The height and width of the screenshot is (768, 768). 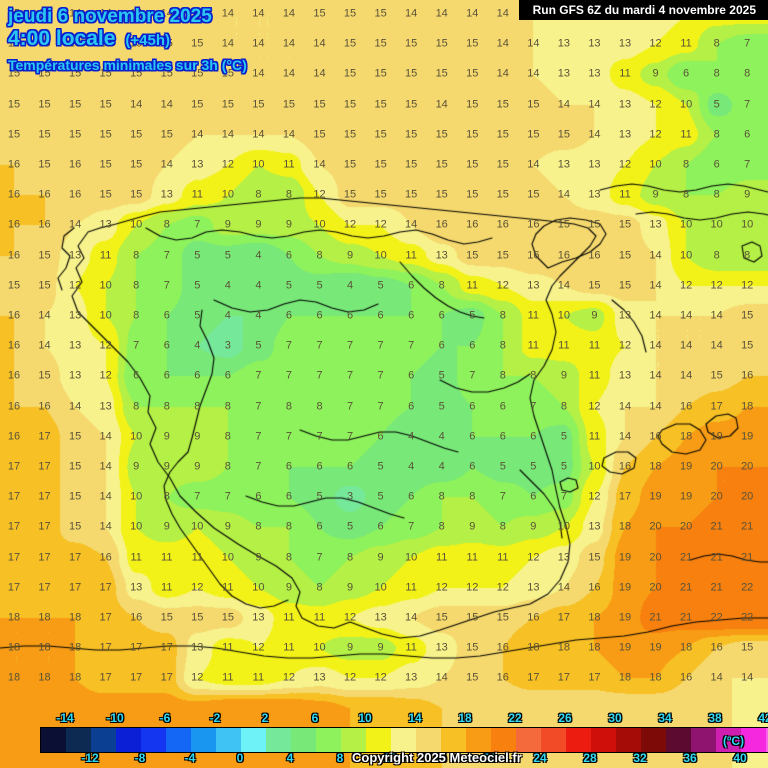 I want to click on color-scale-tick: 8, so click(x=340, y=758).